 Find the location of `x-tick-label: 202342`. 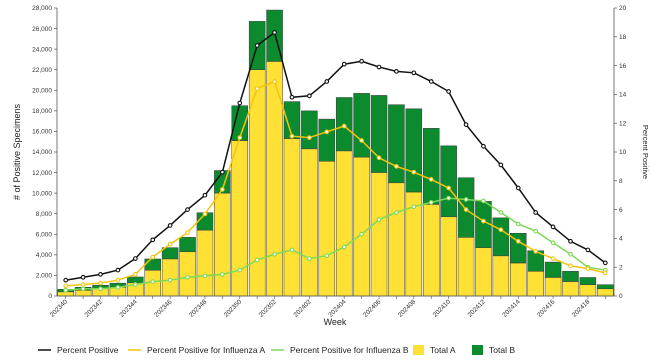

x-tick-label: 202342 is located at coordinates (94, 308).